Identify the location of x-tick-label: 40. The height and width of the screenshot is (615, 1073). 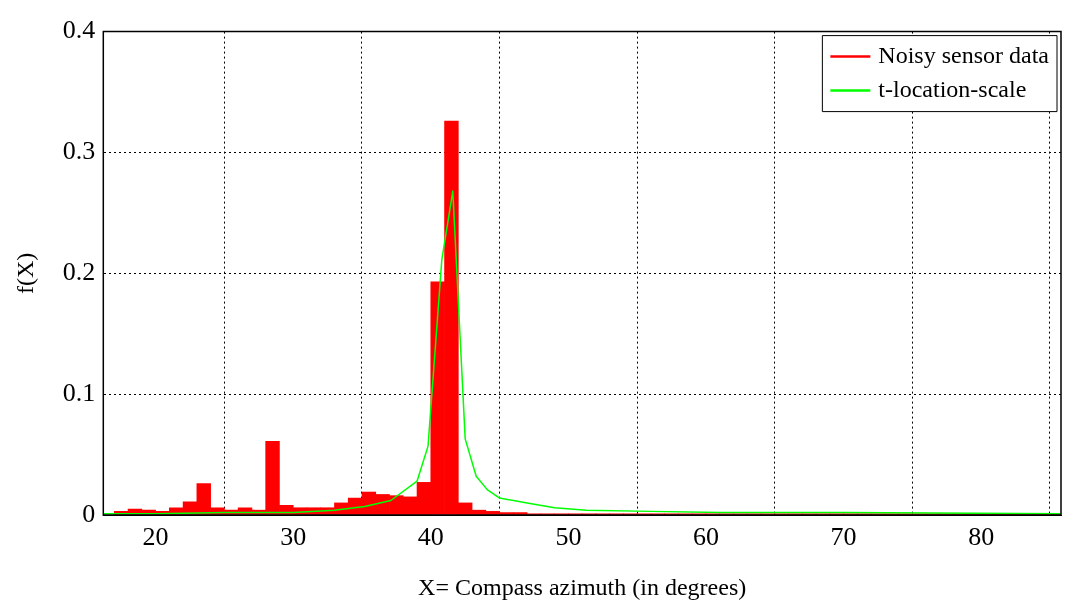
(430, 537).